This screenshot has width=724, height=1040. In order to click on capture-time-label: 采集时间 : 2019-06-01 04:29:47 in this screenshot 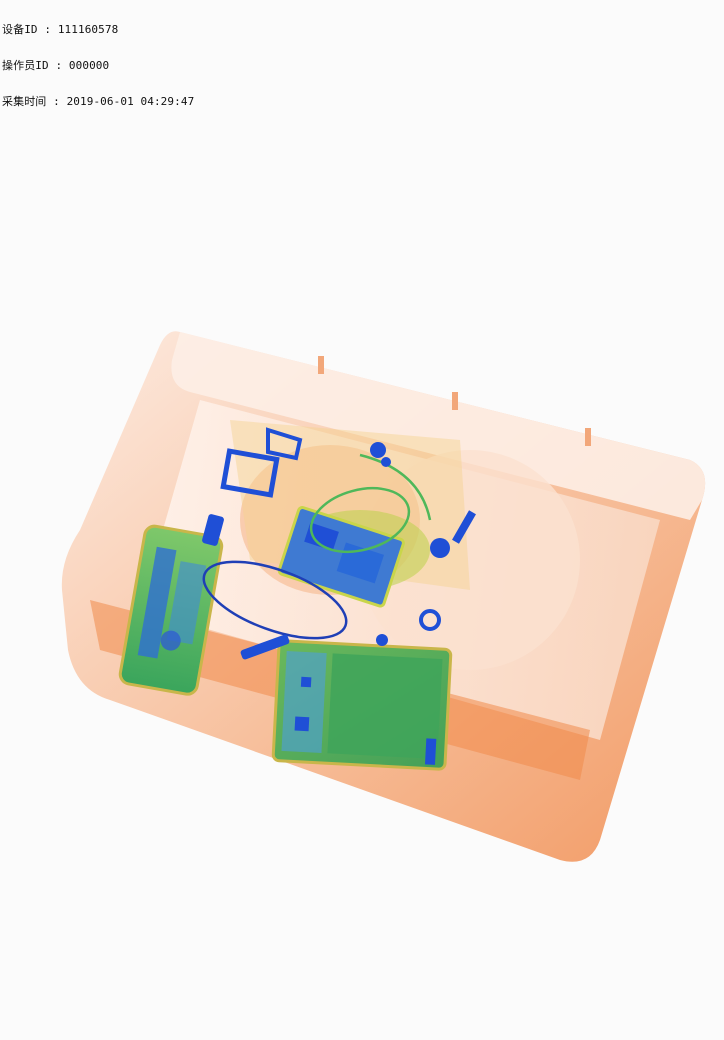, I will do `click(98, 101)`.